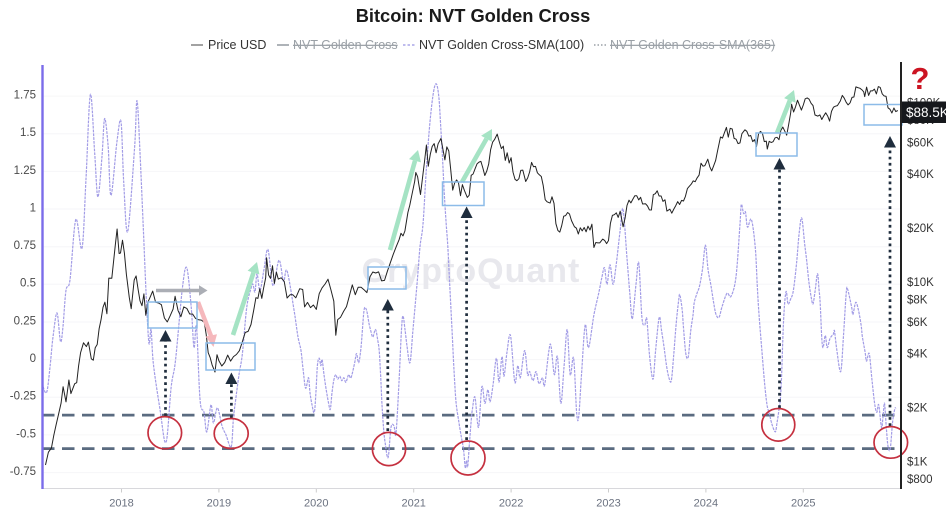  What do you see at coordinates (237, 45) in the screenshot?
I see `svg-text: Price USD` at bounding box center [237, 45].